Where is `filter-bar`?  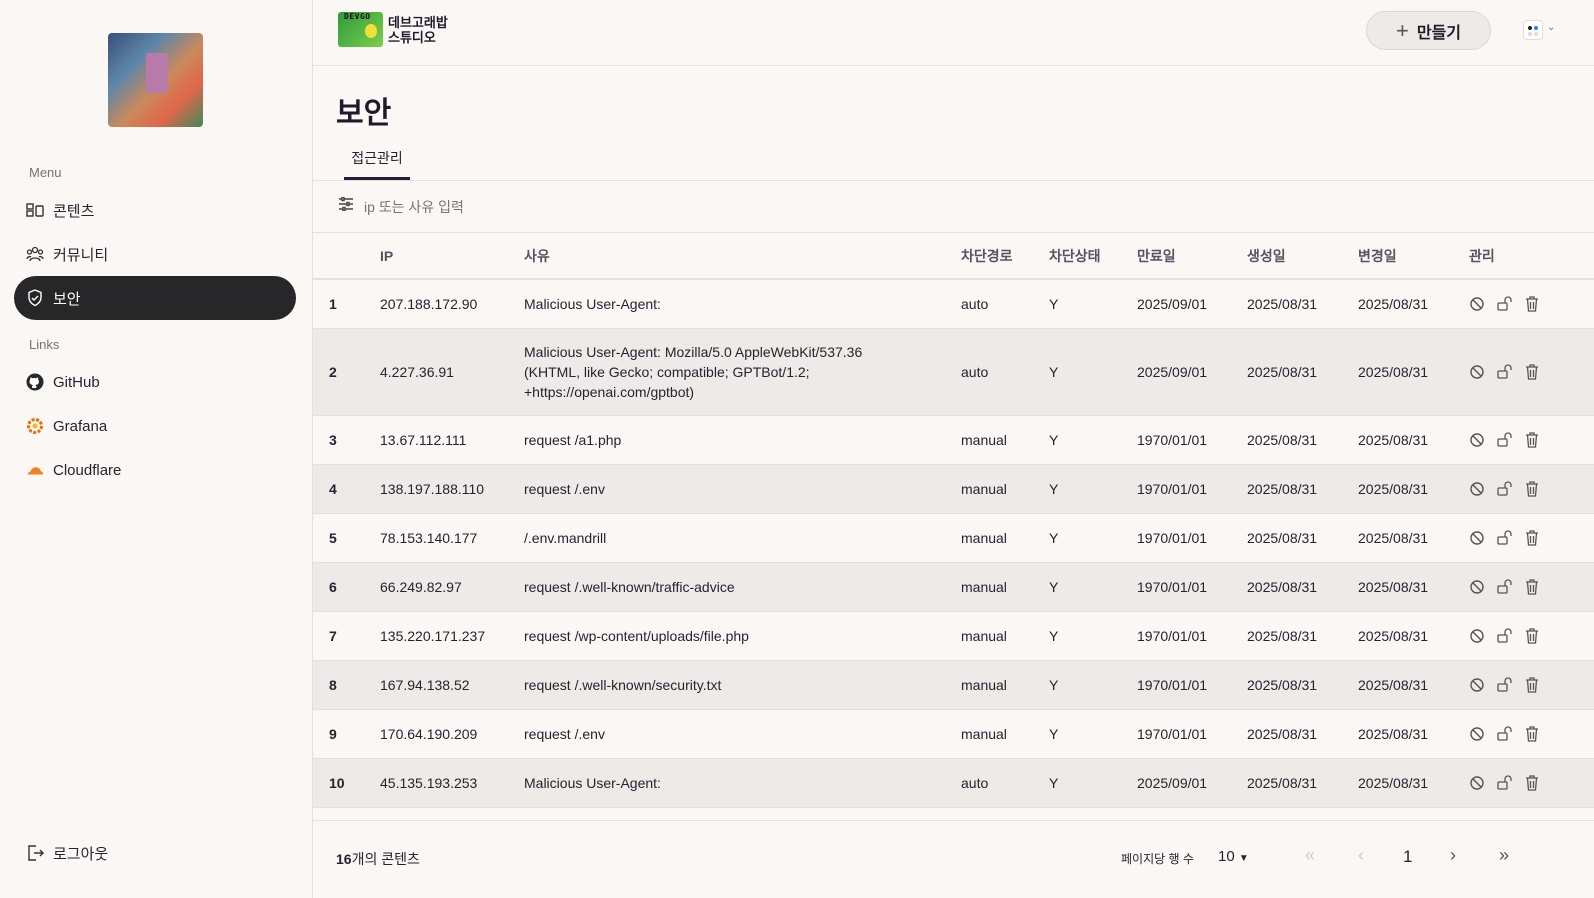 filter-bar is located at coordinates (953, 207).